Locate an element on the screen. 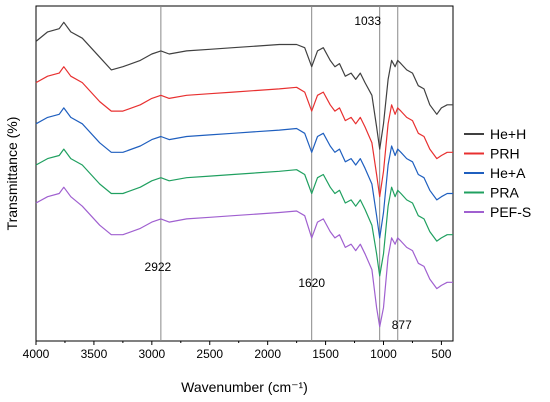 The image size is (550, 402). legend-label-he-h: He+H is located at coordinates (508, 134).